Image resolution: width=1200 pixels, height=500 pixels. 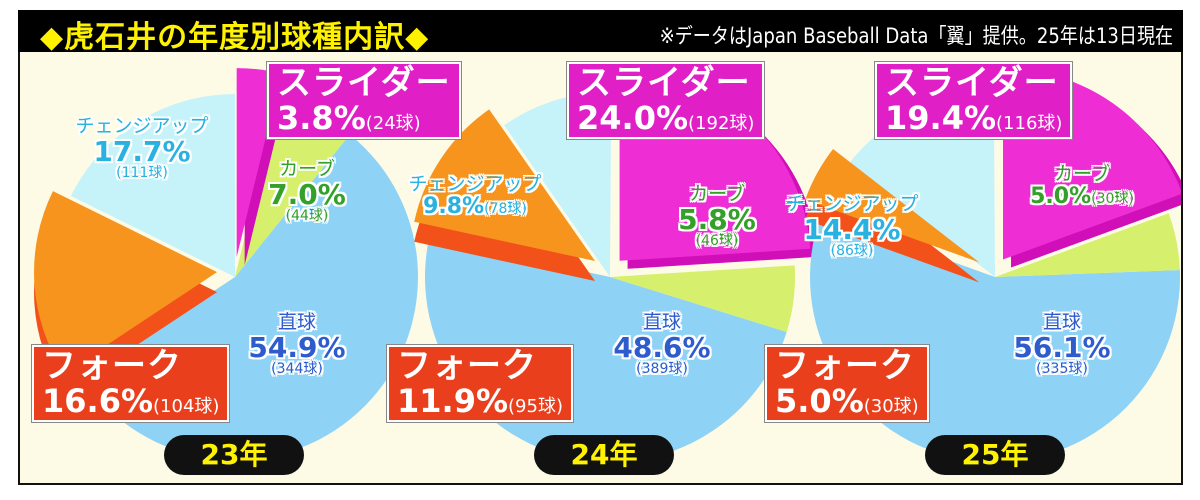 I want to click on curve-label: カーブ 5.8% (46球), so click(x=717, y=216).